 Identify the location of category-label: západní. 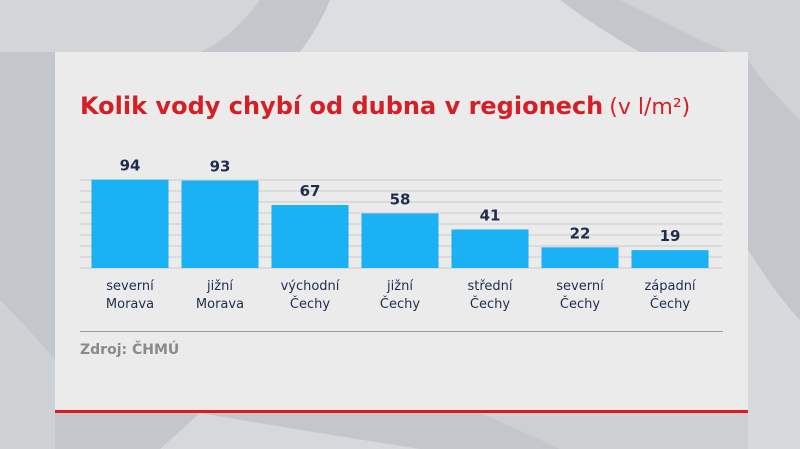
(669, 286).